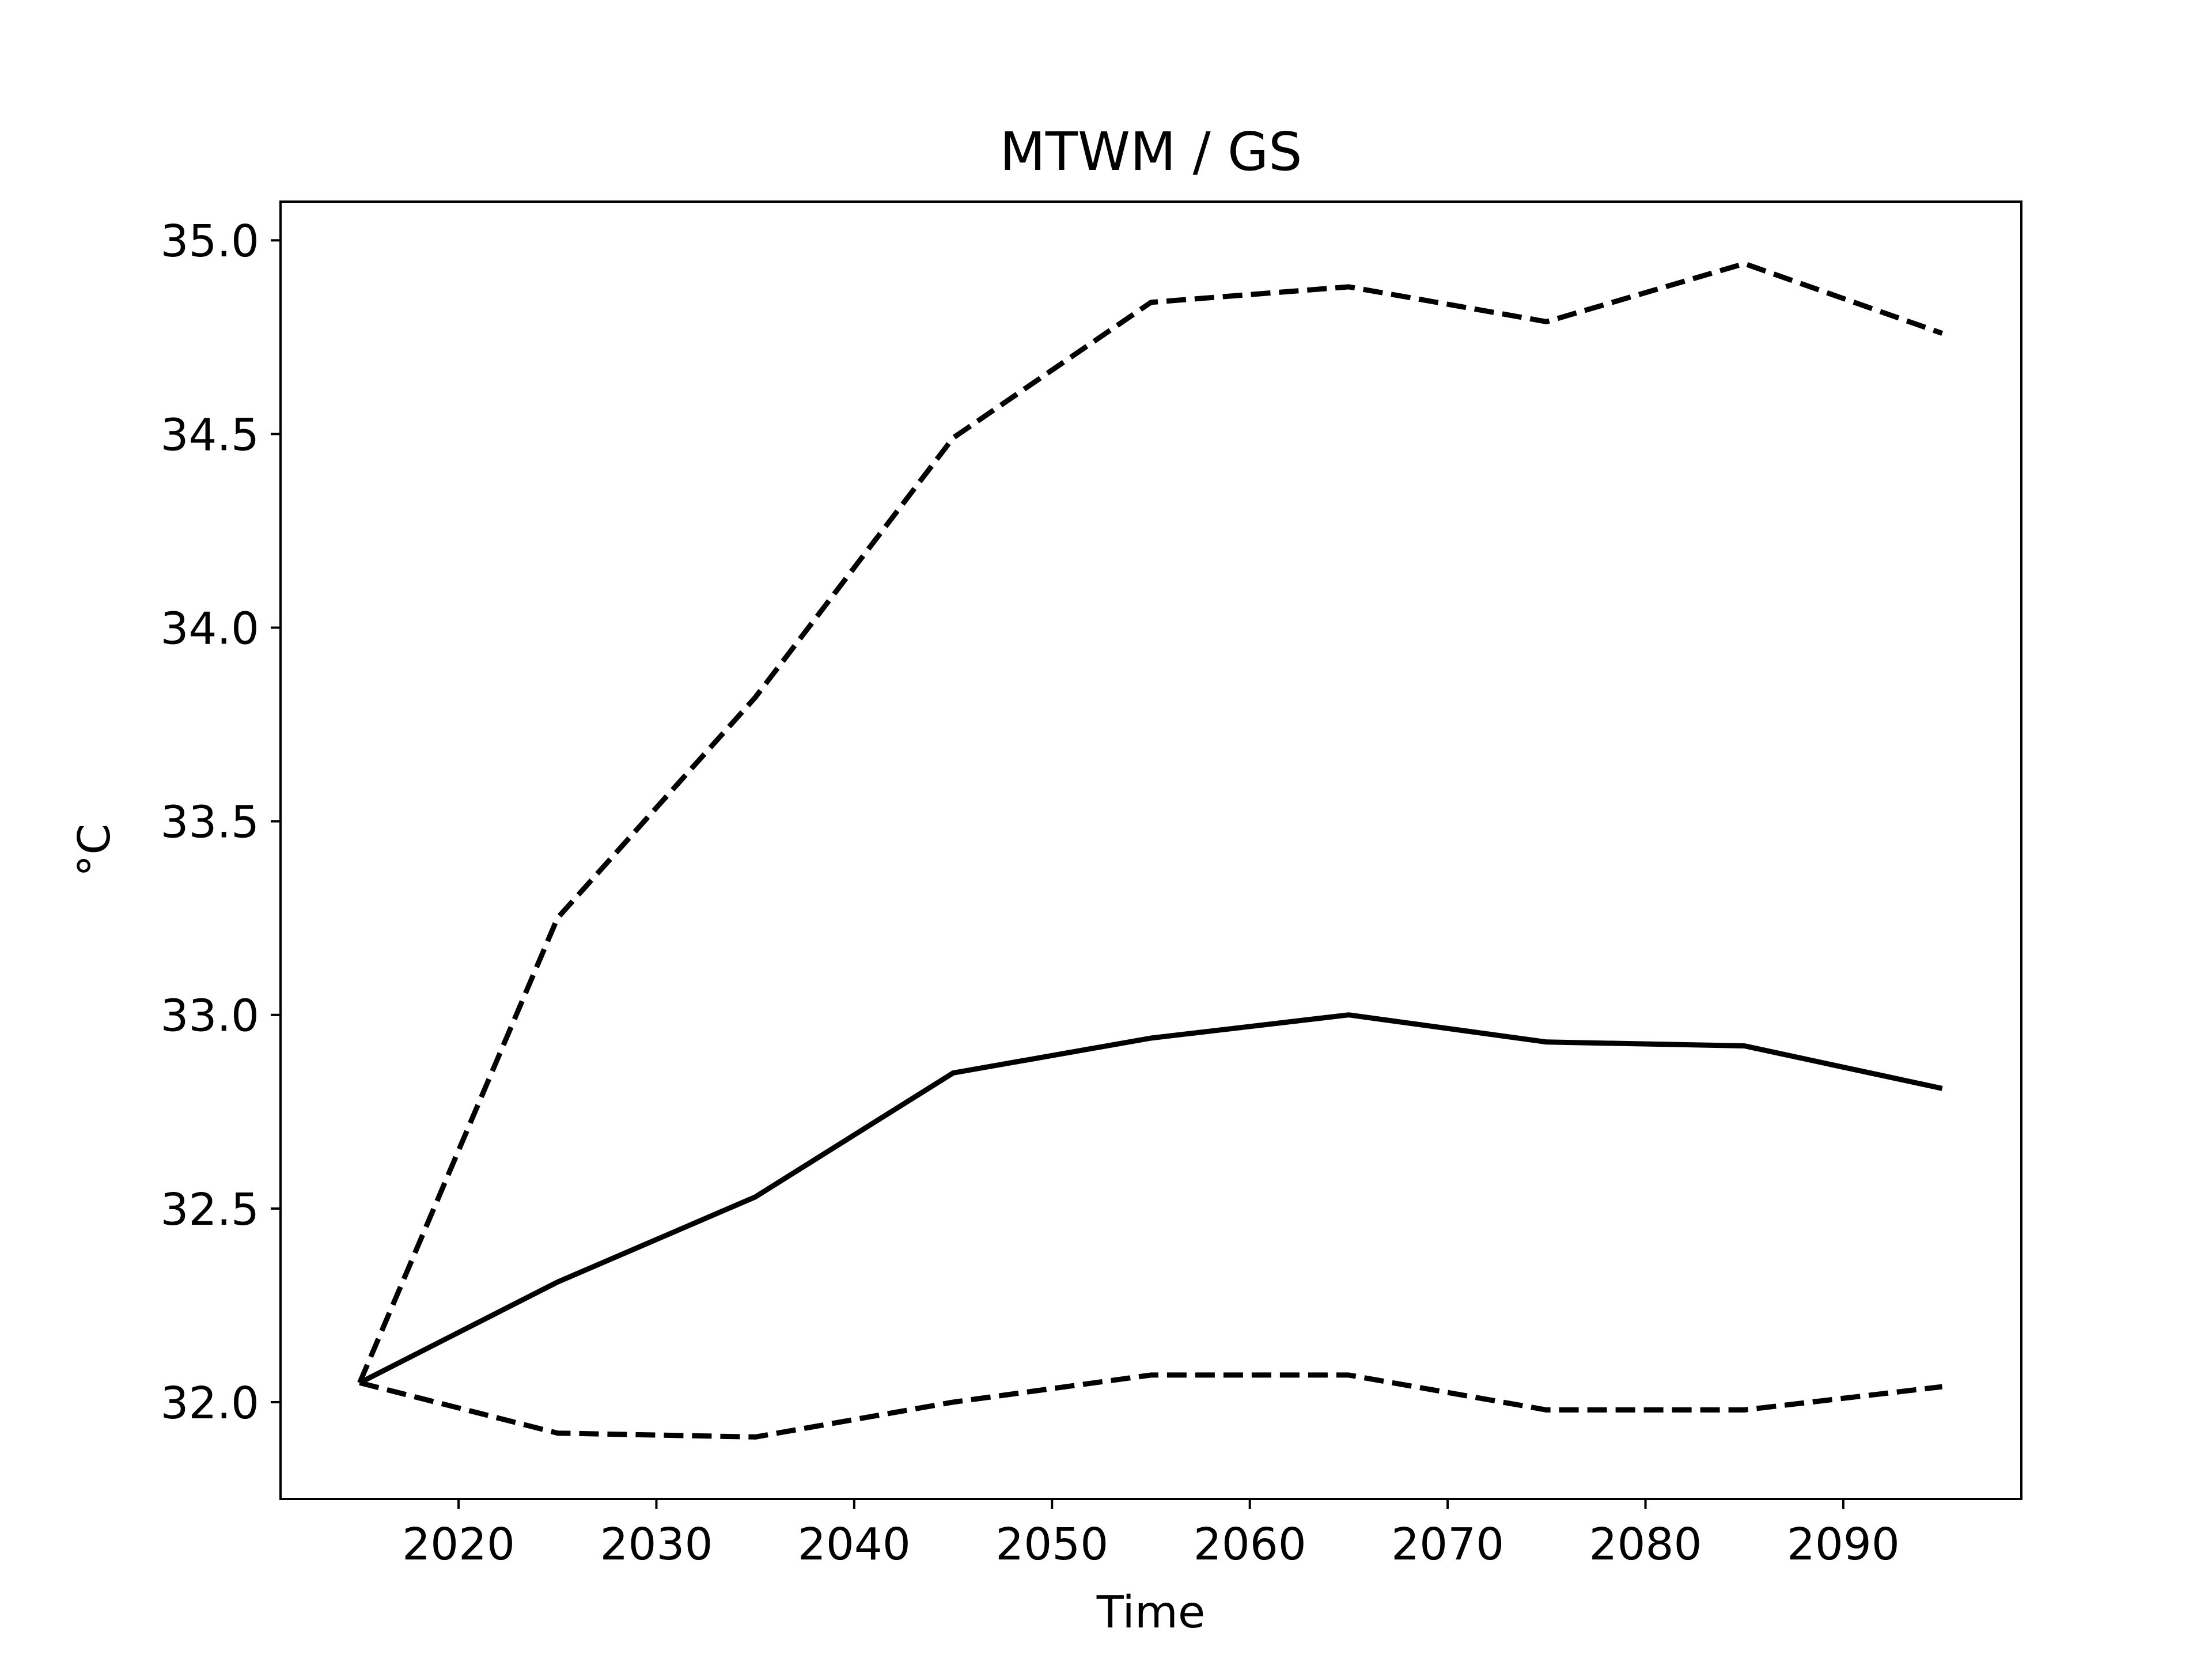 This screenshot has width=2212, height=1662. What do you see at coordinates (1843, 1544) in the screenshot?
I see `x-tick-label-2090: 2090` at bounding box center [1843, 1544].